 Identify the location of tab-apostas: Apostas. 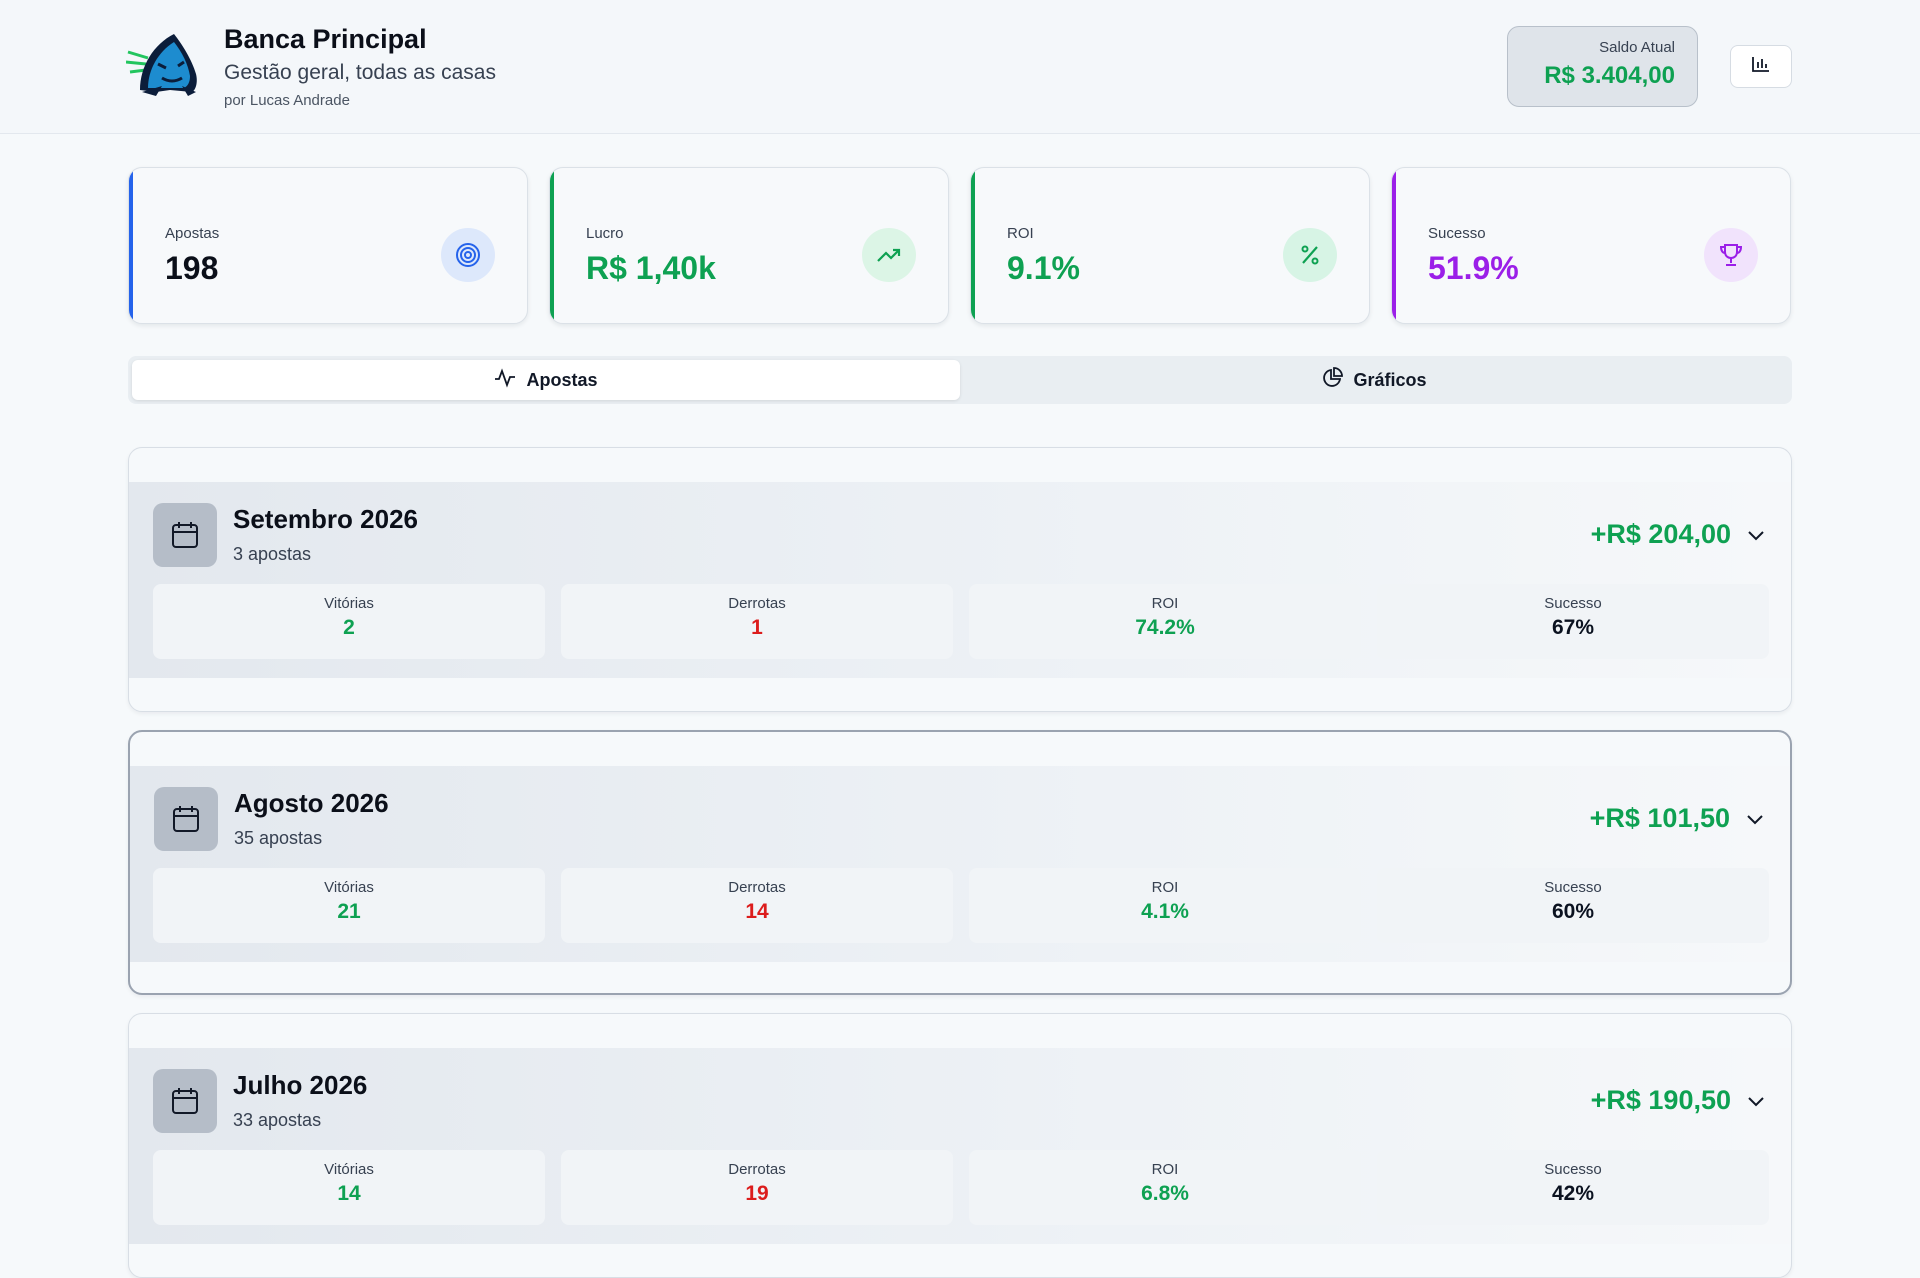
(546, 380).